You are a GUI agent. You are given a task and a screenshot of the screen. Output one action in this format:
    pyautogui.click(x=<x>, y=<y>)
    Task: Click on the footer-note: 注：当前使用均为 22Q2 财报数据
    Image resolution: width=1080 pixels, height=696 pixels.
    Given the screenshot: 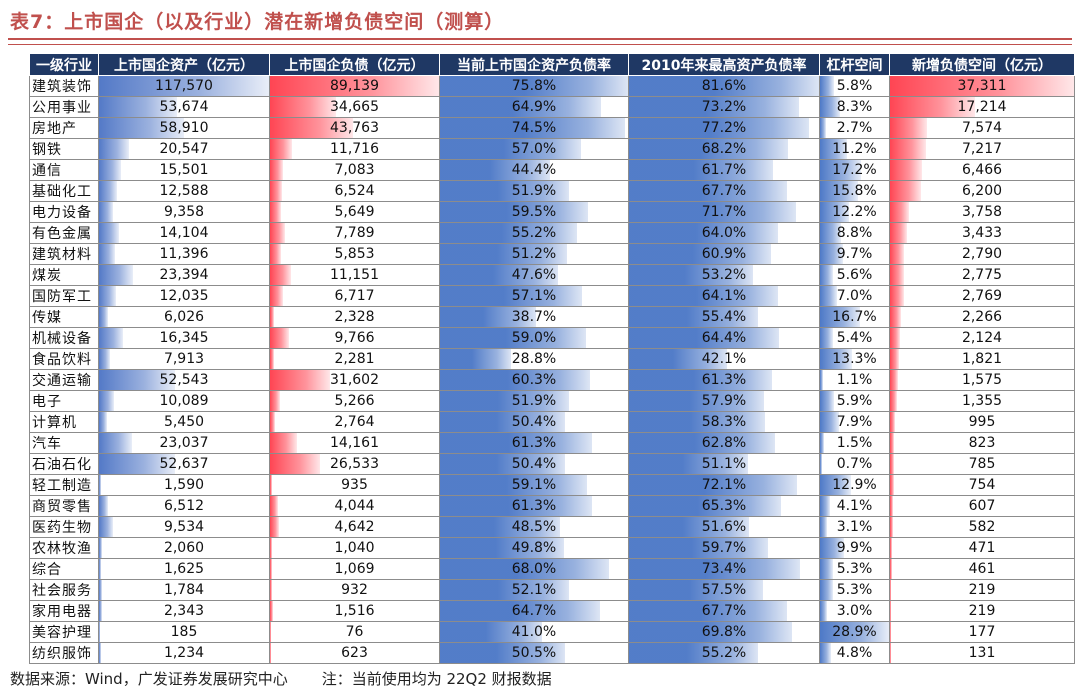 What is the action you would take?
    pyautogui.click(x=436, y=679)
    